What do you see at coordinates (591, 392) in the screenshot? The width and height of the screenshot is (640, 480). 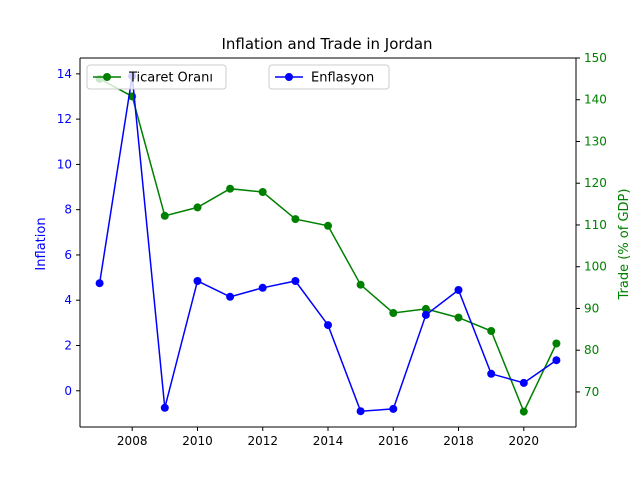 I see `right-tick-label: 70` at bounding box center [591, 392].